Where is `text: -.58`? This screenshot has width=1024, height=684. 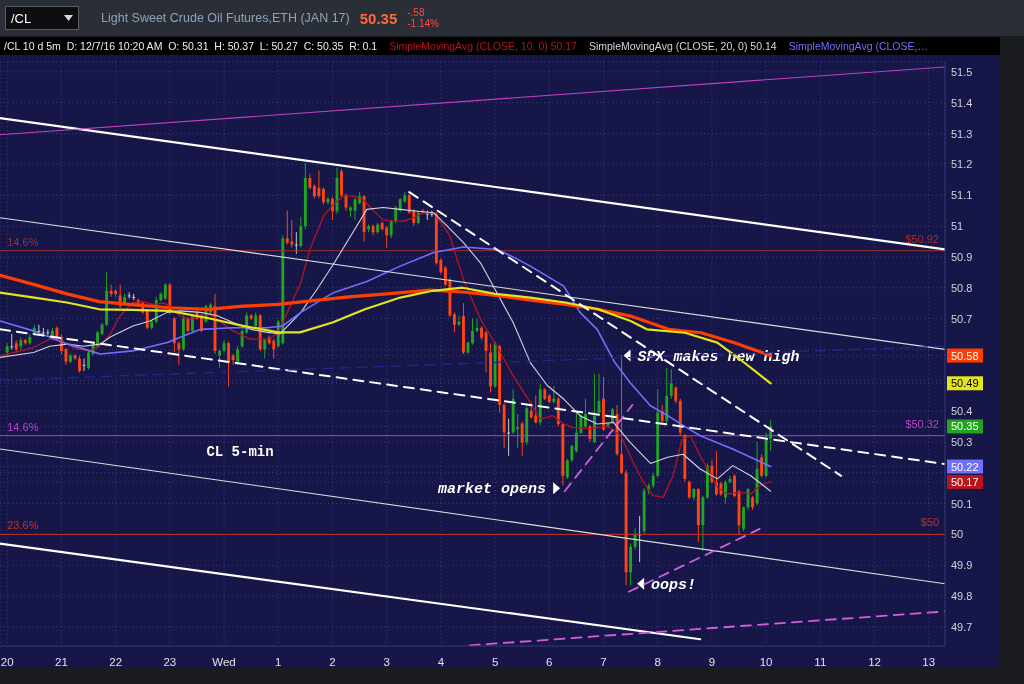 text: -.58 is located at coordinates (416, 12).